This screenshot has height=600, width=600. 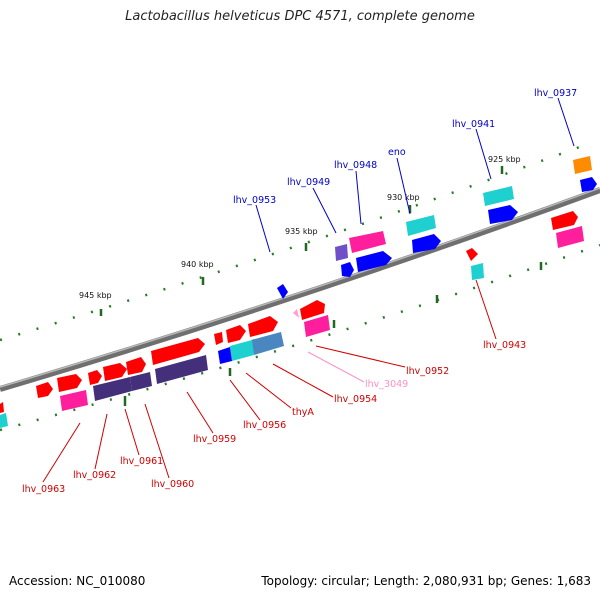 What do you see at coordinates (2, 407) in the screenshot?
I see `gene-edge-left-top` at bounding box center [2, 407].